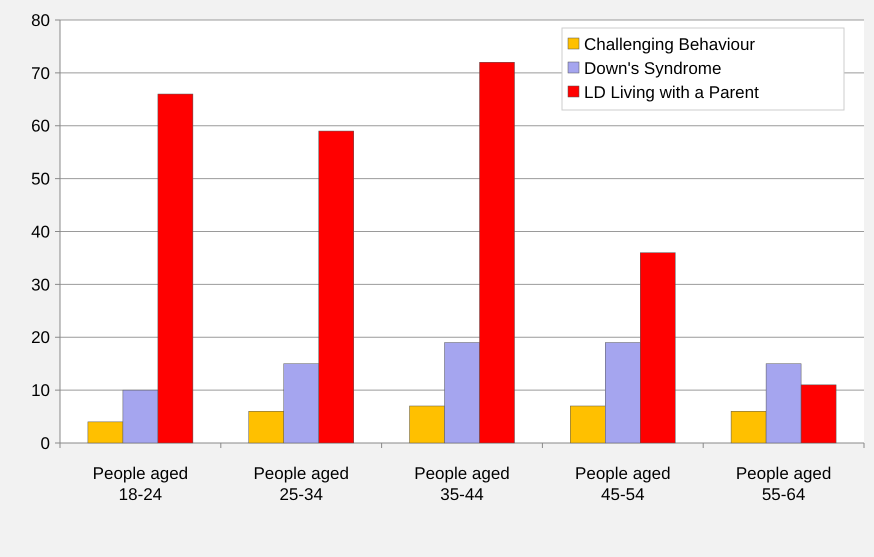 This screenshot has height=557, width=874. I want to click on x-tick-label: People aged 55-64, so click(784, 484).